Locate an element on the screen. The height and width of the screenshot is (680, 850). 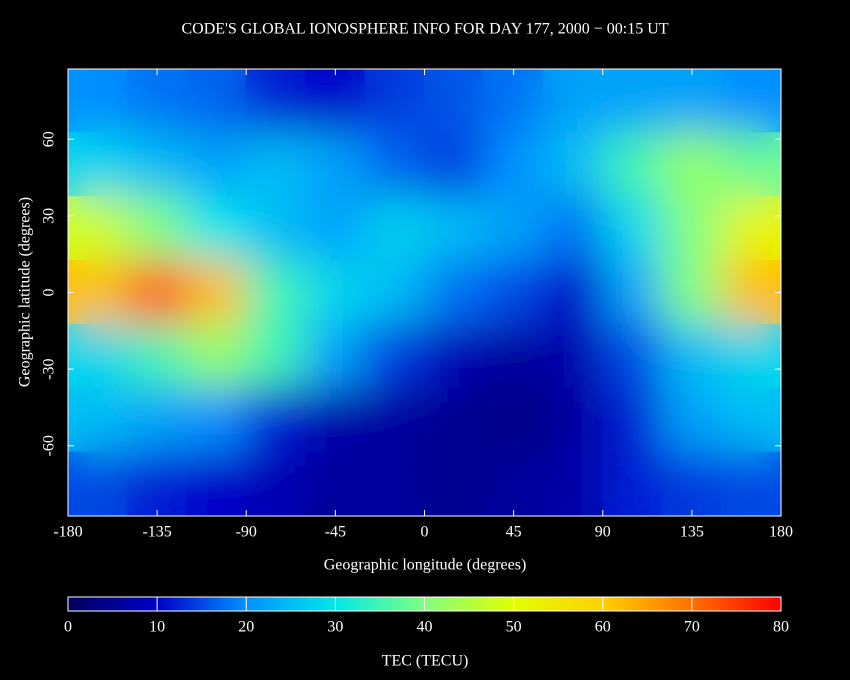
y-tick-label: 0 is located at coordinates (49, 293).